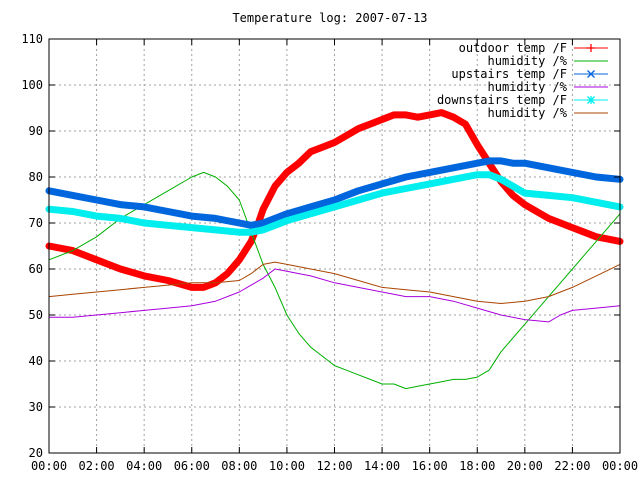 This screenshot has height=480, width=640. I want to click on y-tick-label: 90, so click(36, 131).